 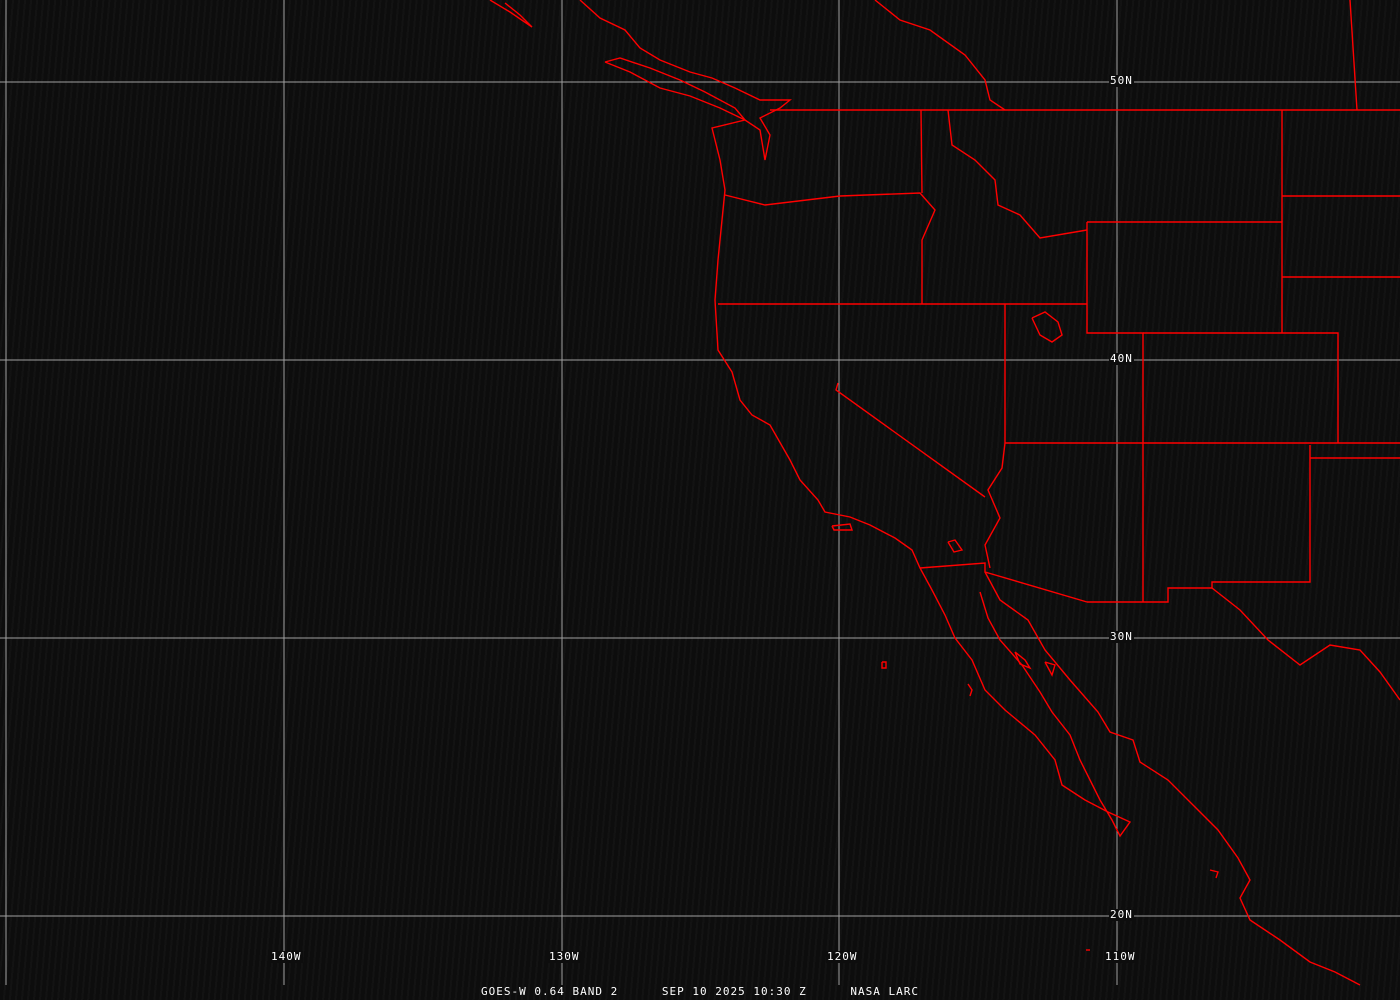 I want to click on lon-label-110w: 110W, so click(x=1120, y=956).